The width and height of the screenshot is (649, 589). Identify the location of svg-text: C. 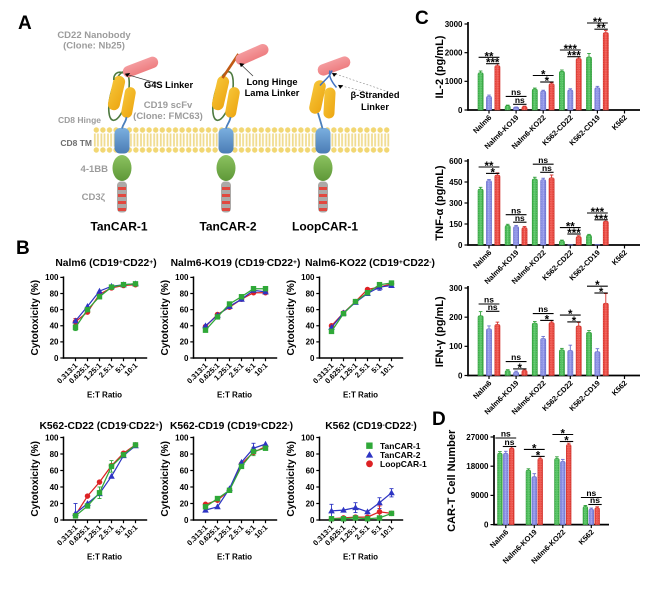
(422, 18).